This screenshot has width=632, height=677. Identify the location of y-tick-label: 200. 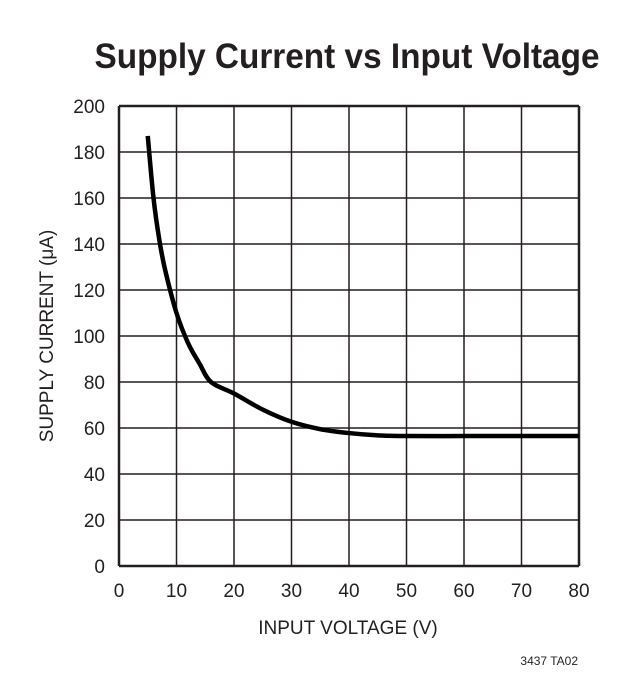
(89, 107).